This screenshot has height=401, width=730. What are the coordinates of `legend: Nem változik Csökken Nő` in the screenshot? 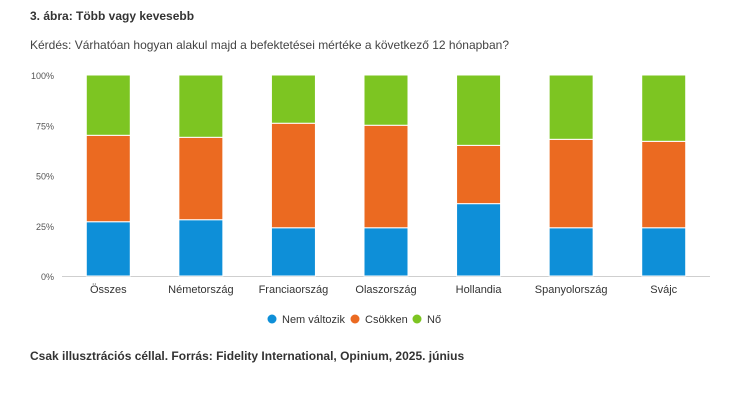 It's located at (354, 320).